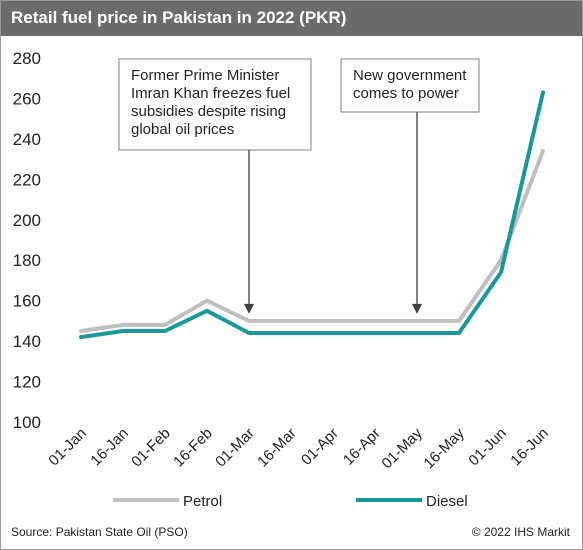 Image resolution: width=583 pixels, height=550 pixels. I want to click on y-tick-label: 220, so click(27, 179).